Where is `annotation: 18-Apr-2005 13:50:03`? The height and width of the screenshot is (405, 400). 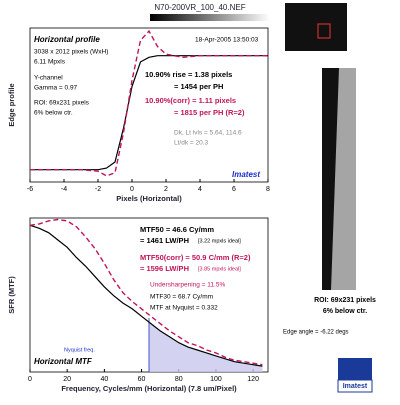
annotation: 18-Apr-2005 13:50:03 is located at coordinates (227, 40).